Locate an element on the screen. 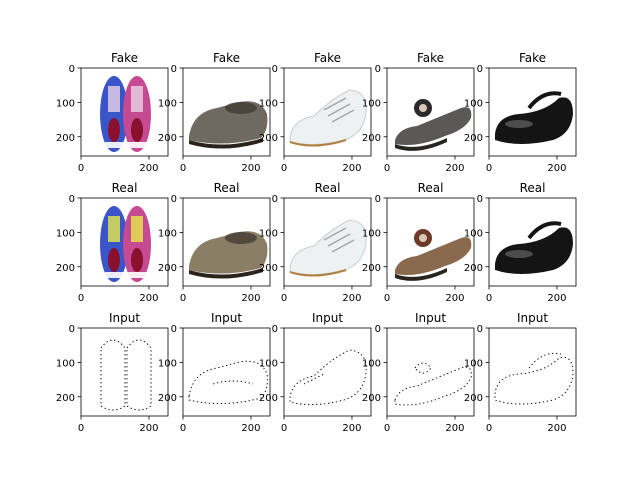  panel-real-4: Real 0 100 200 0 200 is located at coordinates (418, 242).